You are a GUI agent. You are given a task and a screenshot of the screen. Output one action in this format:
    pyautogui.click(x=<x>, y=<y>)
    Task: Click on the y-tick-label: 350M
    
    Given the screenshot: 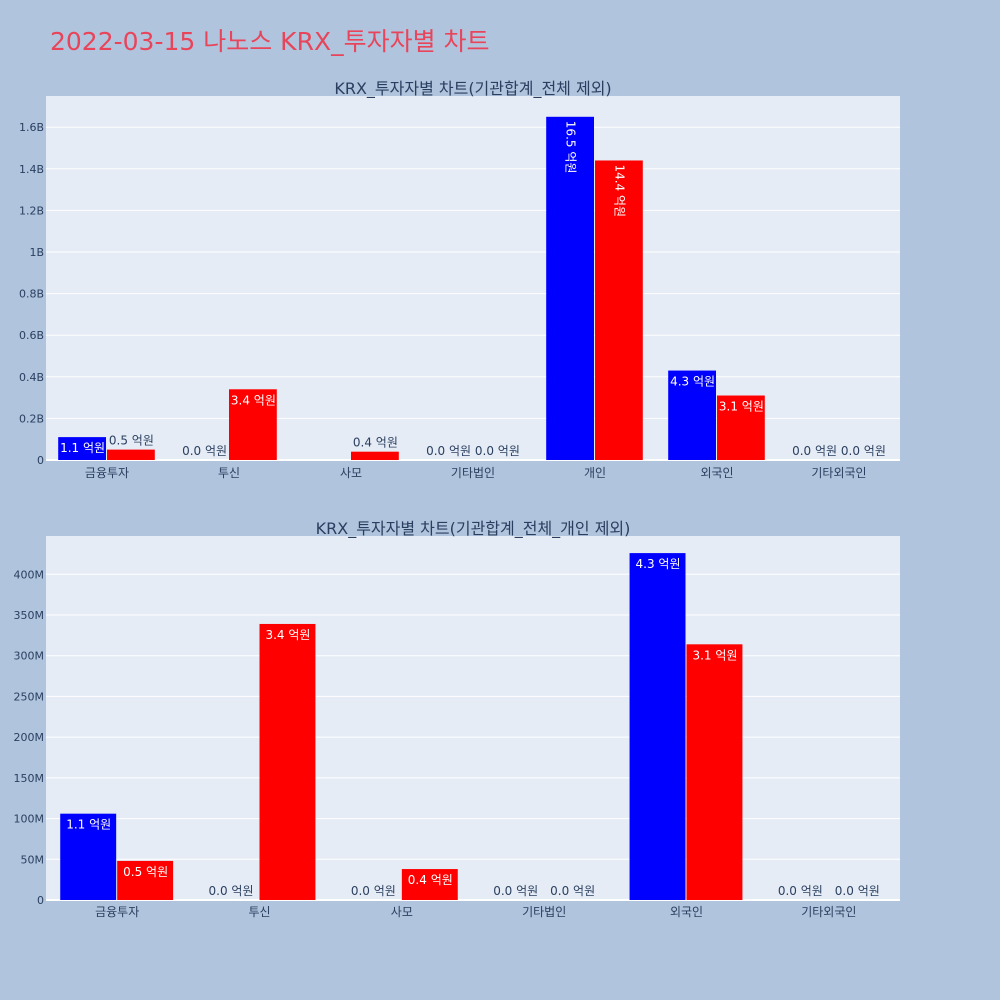 What is the action you would take?
    pyautogui.click(x=29, y=615)
    